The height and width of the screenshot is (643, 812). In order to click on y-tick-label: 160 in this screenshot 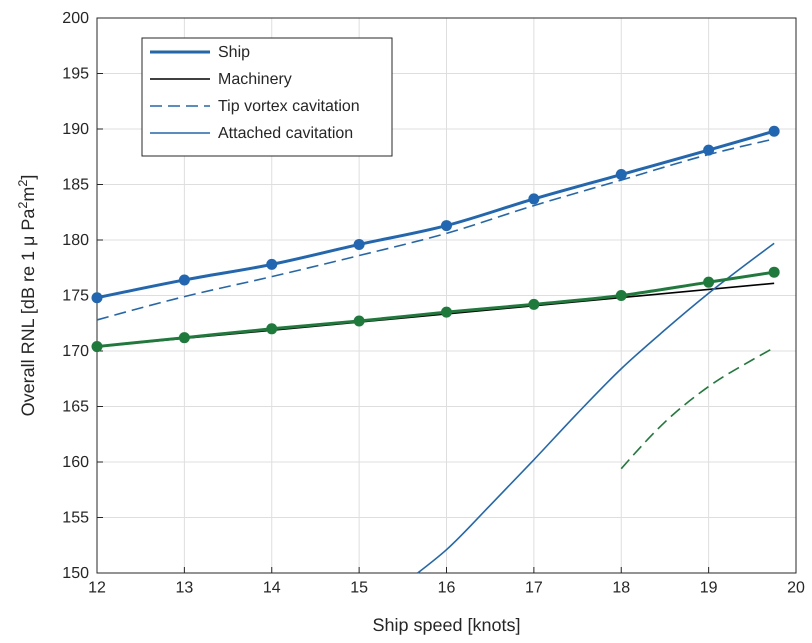, I will do `click(76, 463)`.